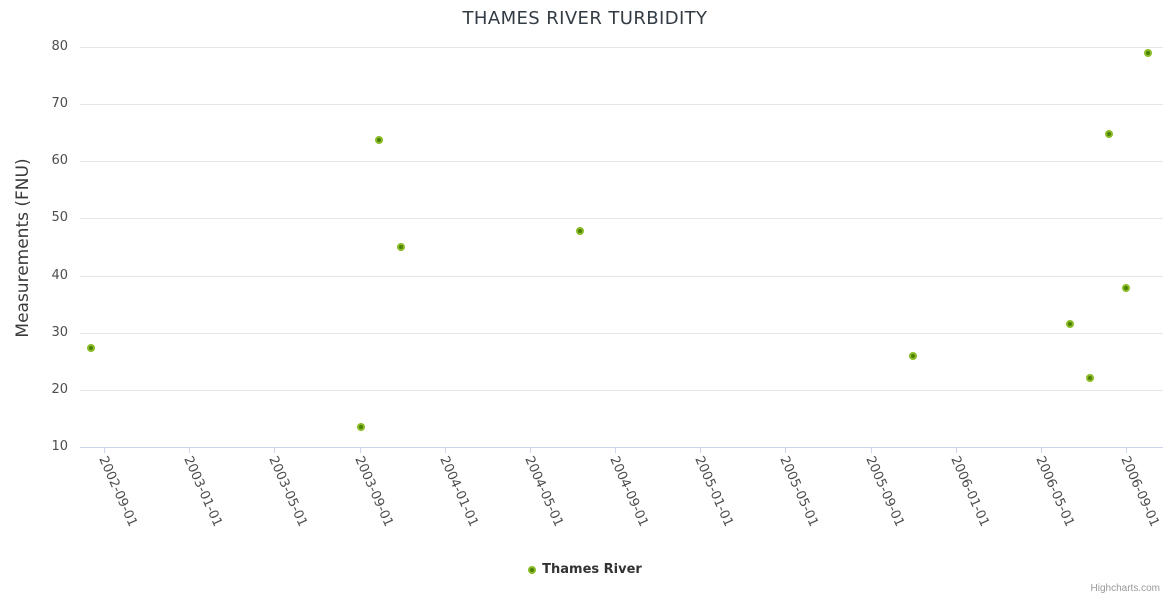 The height and width of the screenshot is (600, 1170). What do you see at coordinates (373, 492) in the screenshot?
I see `x-axis-tick-label: 2003-09-01` at bounding box center [373, 492].